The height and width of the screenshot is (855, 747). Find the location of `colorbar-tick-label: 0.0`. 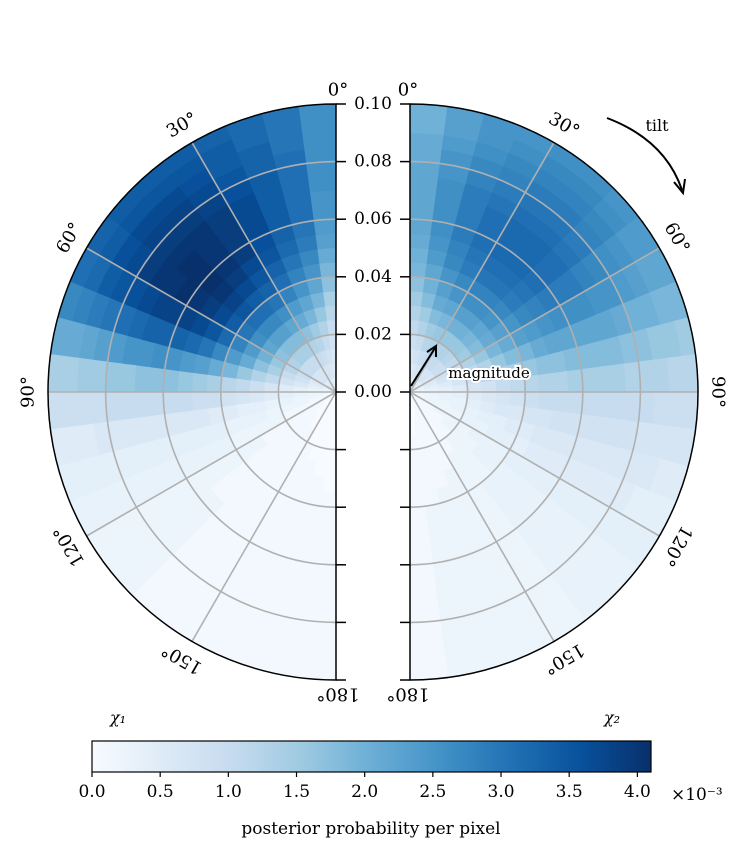

colorbar-tick-label: 0.0 is located at coordinates (91, 792).